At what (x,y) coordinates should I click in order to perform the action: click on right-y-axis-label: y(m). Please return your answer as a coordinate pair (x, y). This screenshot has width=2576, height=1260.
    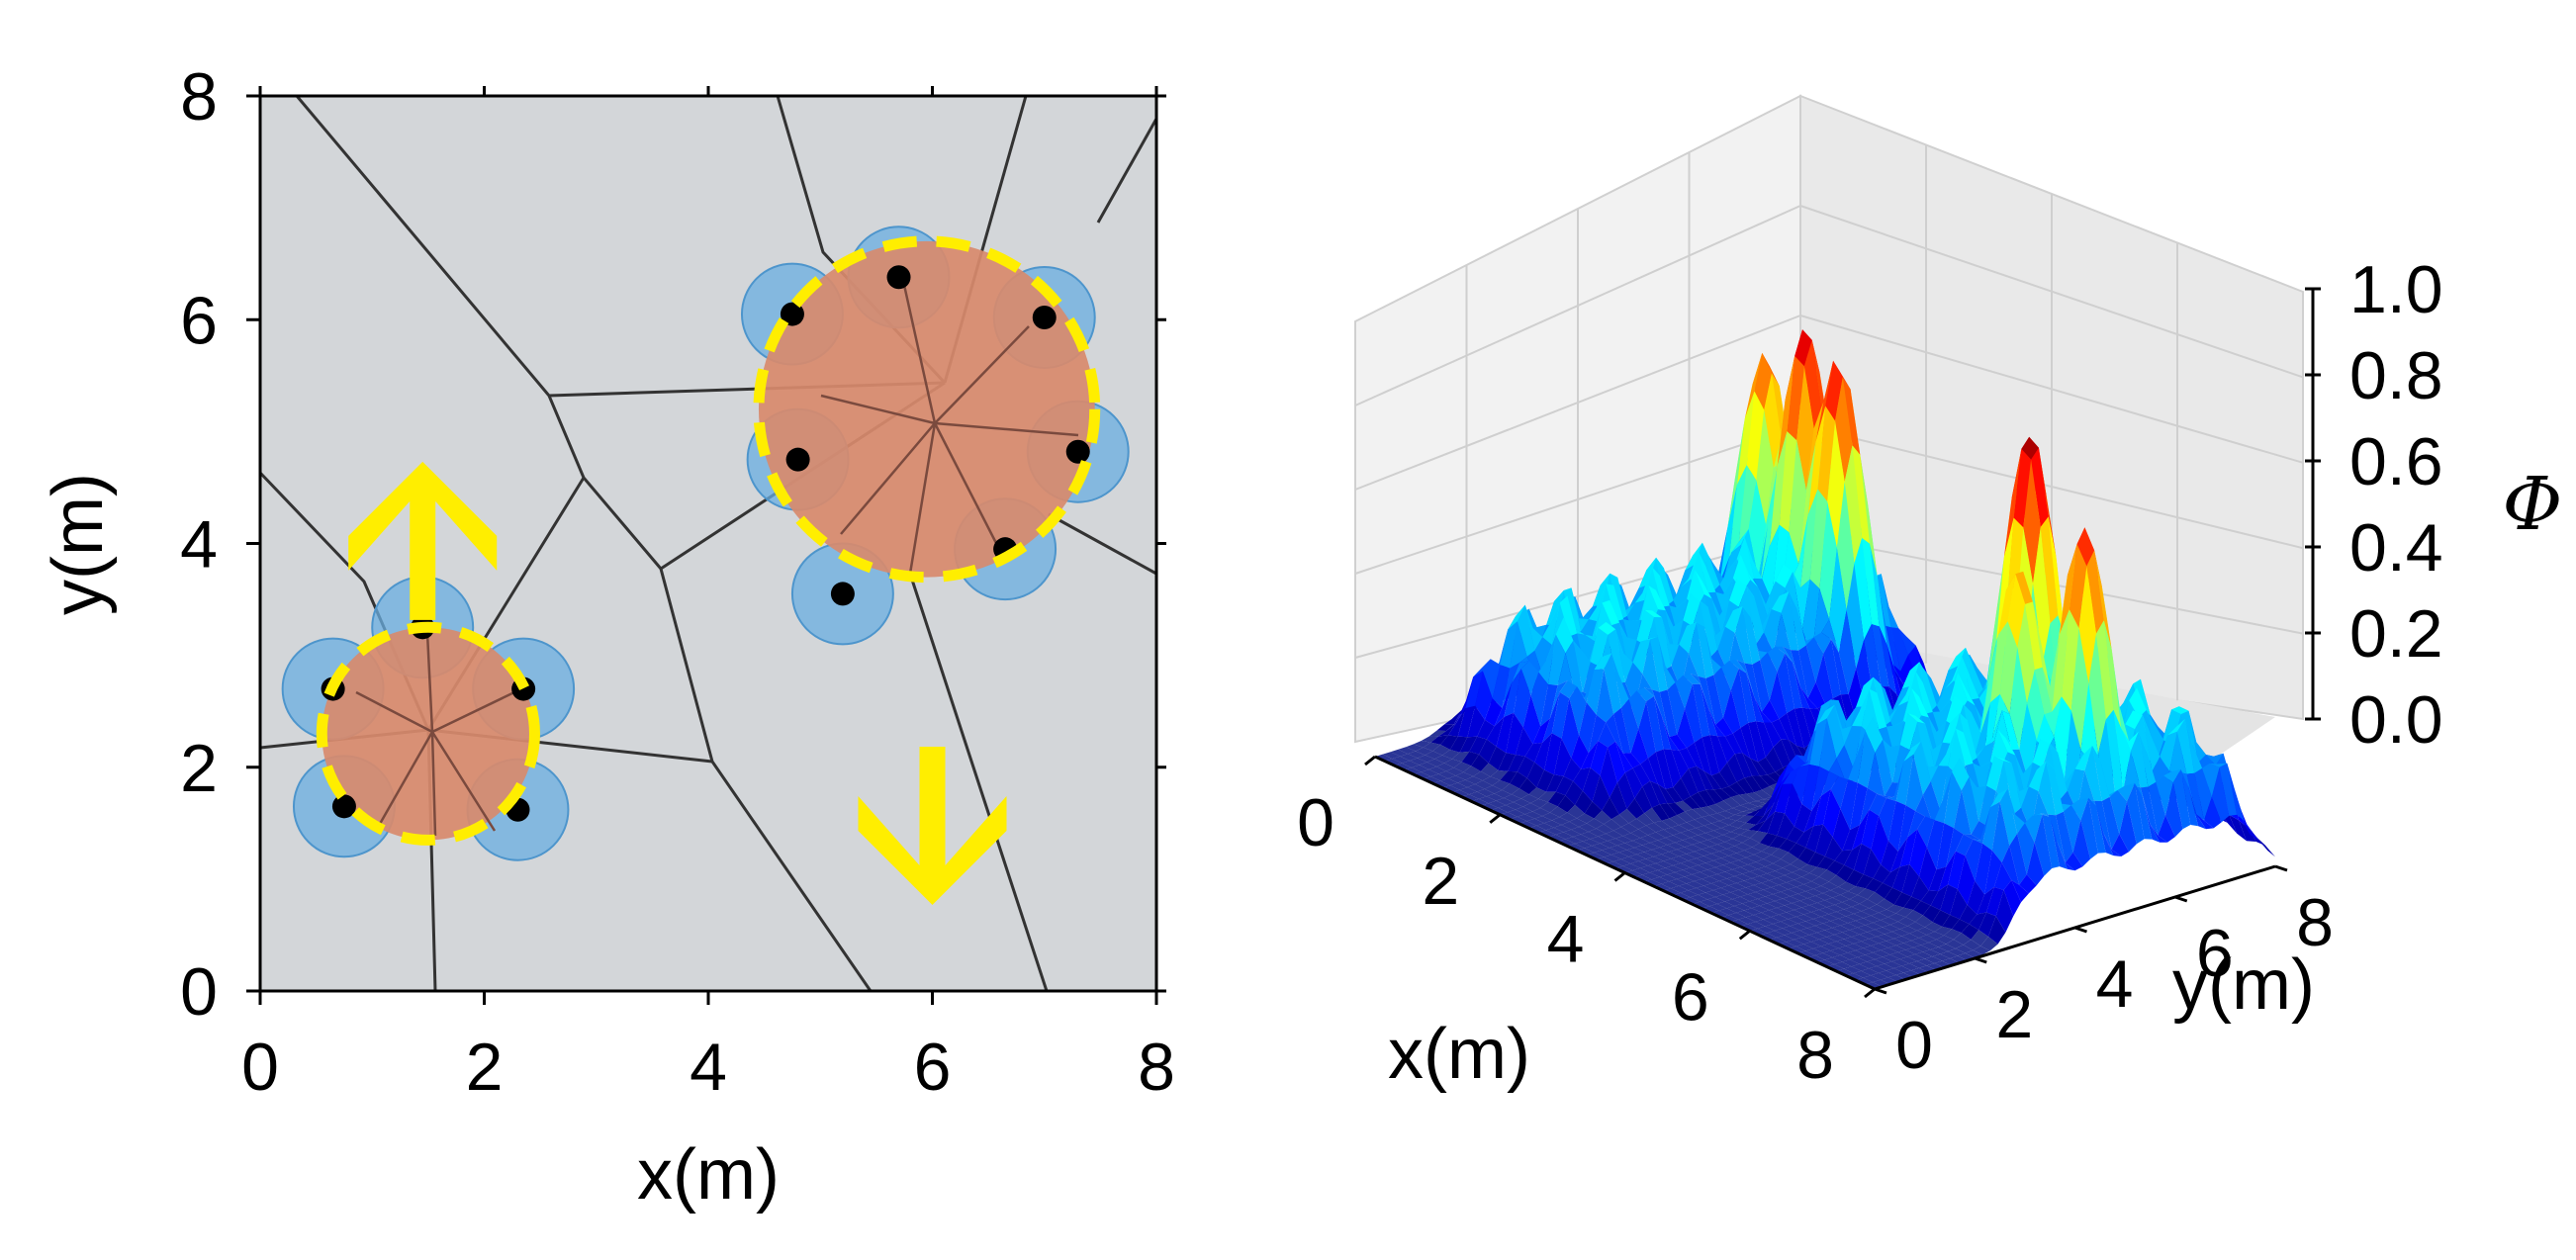
    Looking at the image, I should click on (2243, 985).